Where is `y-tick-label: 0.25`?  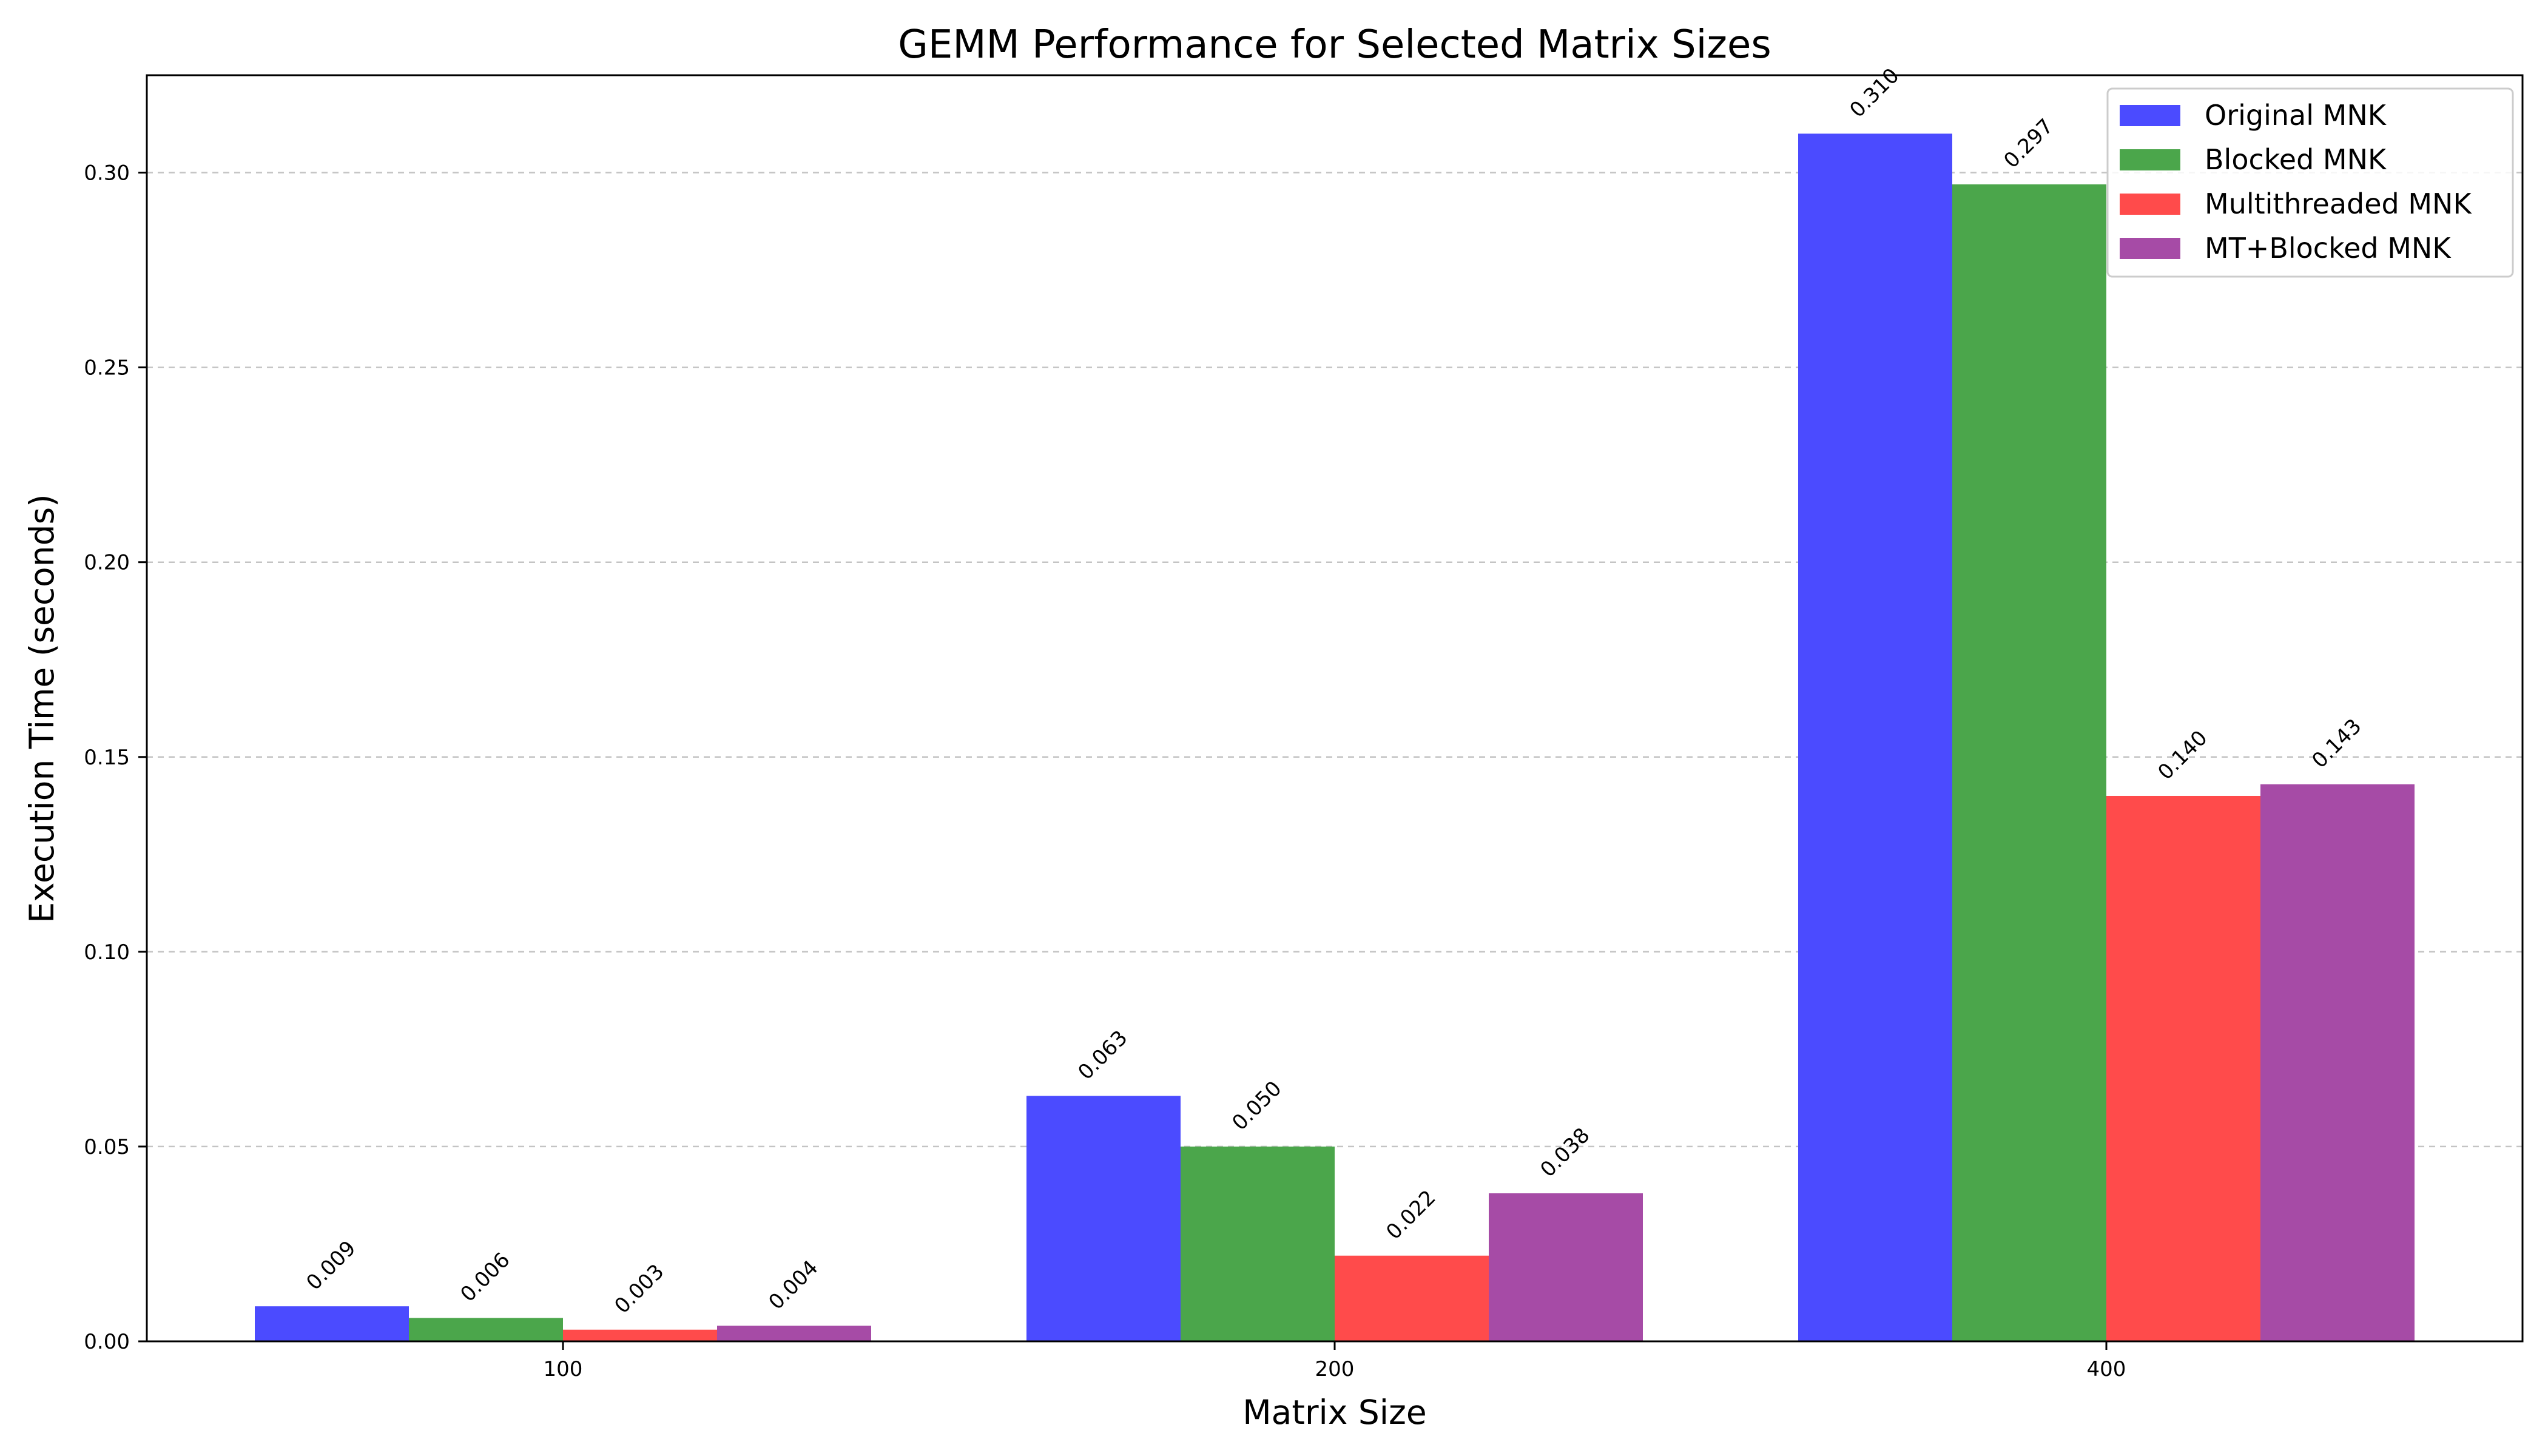 y-tick-label: 0.25 is located at coordinates (107, 368).